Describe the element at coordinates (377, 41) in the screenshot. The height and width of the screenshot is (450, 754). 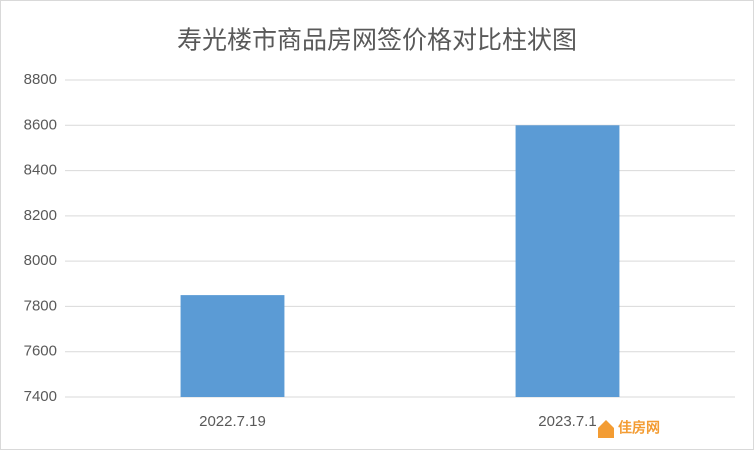
I see `chart-title: 寿光楼市商品房网签价格对比柱状图` at that location.